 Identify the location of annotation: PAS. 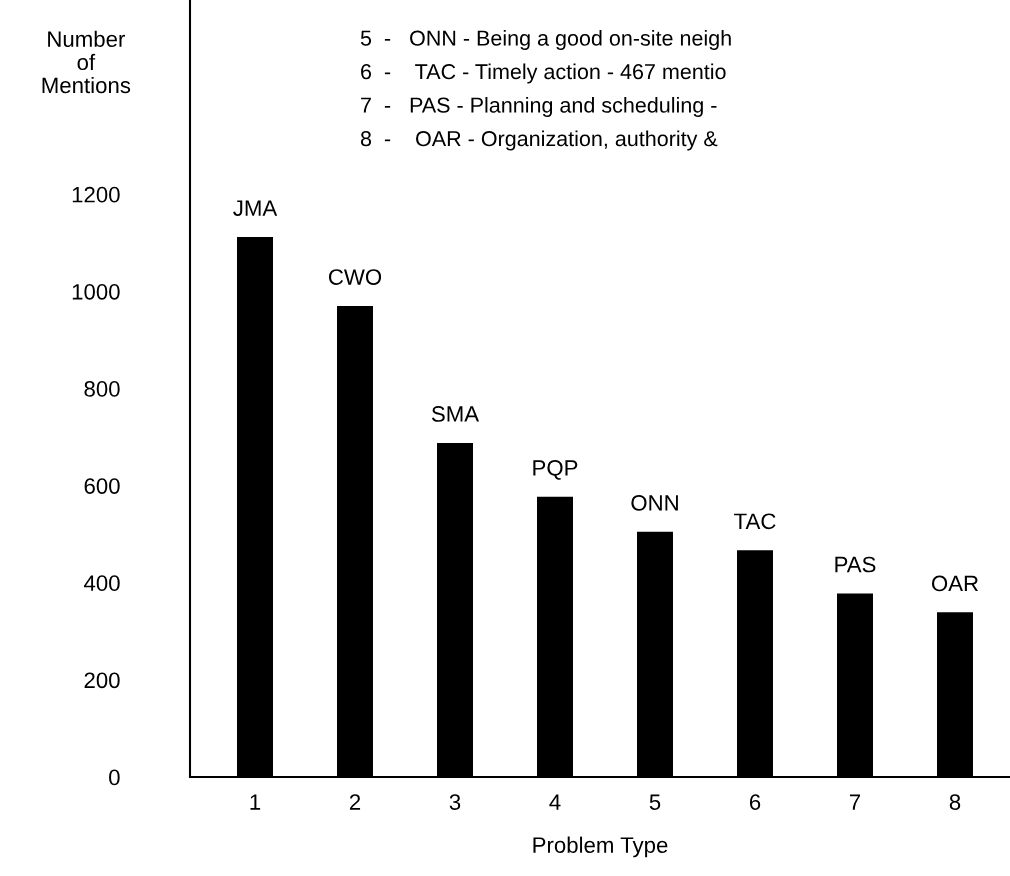
(855, 564).